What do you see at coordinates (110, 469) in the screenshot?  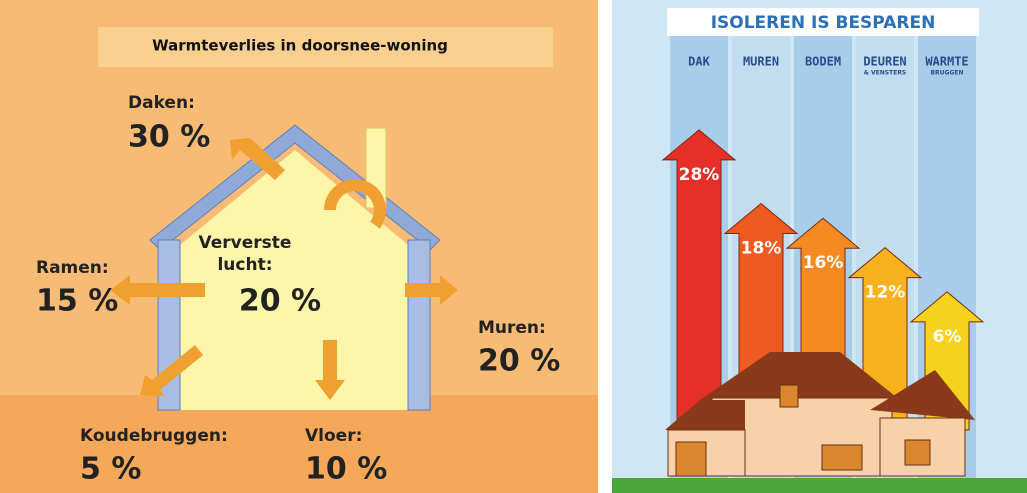 I see `value: 5 %` at bounding box center [110, 469].